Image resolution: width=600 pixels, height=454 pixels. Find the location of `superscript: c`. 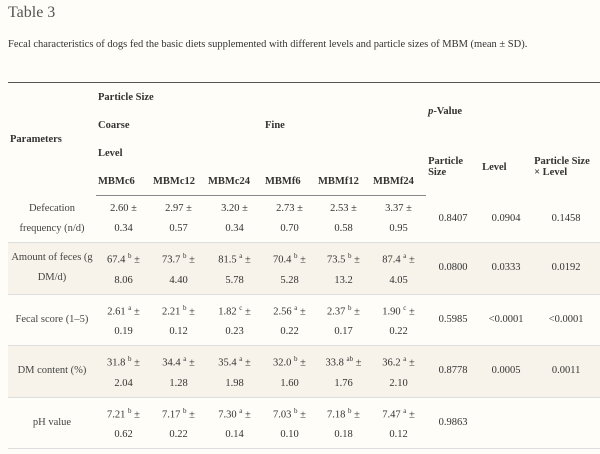

superscript: c is located at coordinates (241, 307).